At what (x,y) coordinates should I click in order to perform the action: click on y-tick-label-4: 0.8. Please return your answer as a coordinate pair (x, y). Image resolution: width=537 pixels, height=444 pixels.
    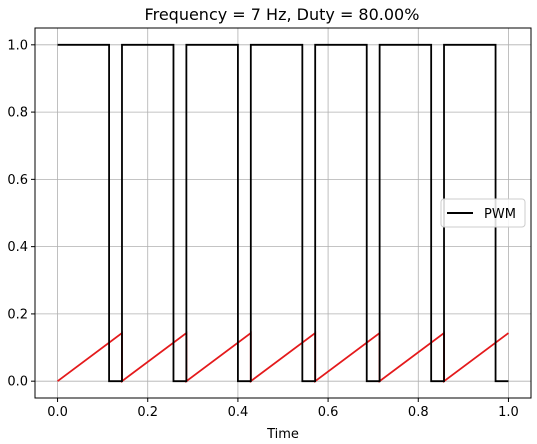
    Looking at the image, I should click on (17, 113).